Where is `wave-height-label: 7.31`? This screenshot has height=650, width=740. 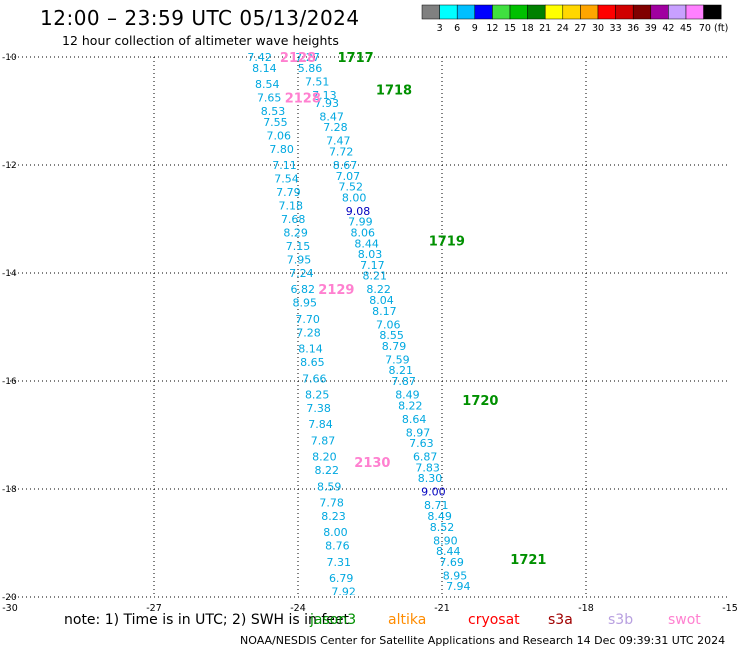 wave-height-label: 7.31 is located at coordinates (339, 562).